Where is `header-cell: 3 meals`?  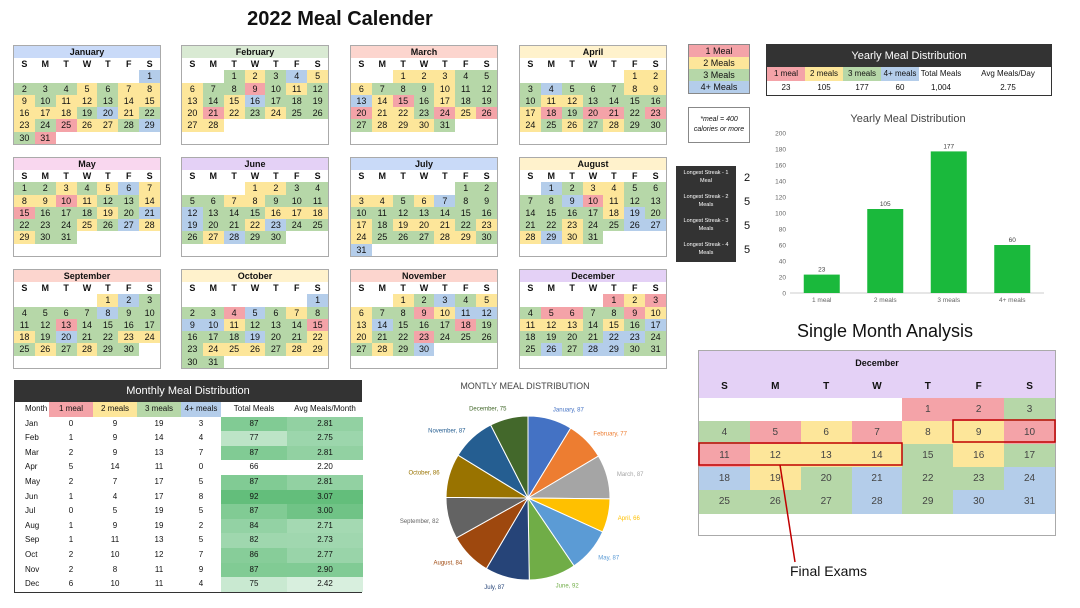
header-cell: 3 meals is located at coordinates (159, 409).